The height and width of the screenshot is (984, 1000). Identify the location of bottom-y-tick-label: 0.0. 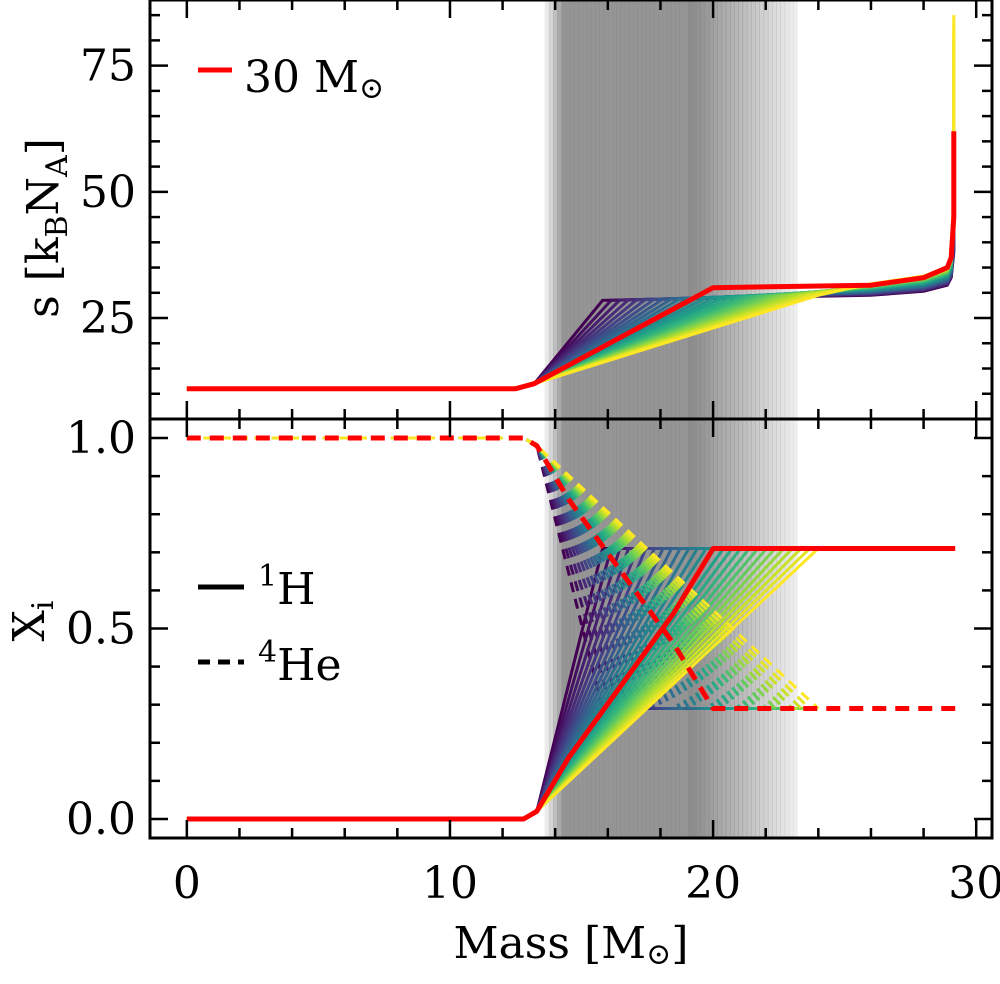
(101, 819).